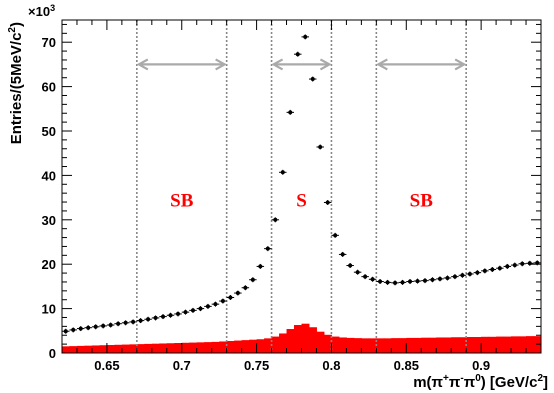  I want to click on y-axis-title-part: Entries/(5MeV/c, so click(16, 89).